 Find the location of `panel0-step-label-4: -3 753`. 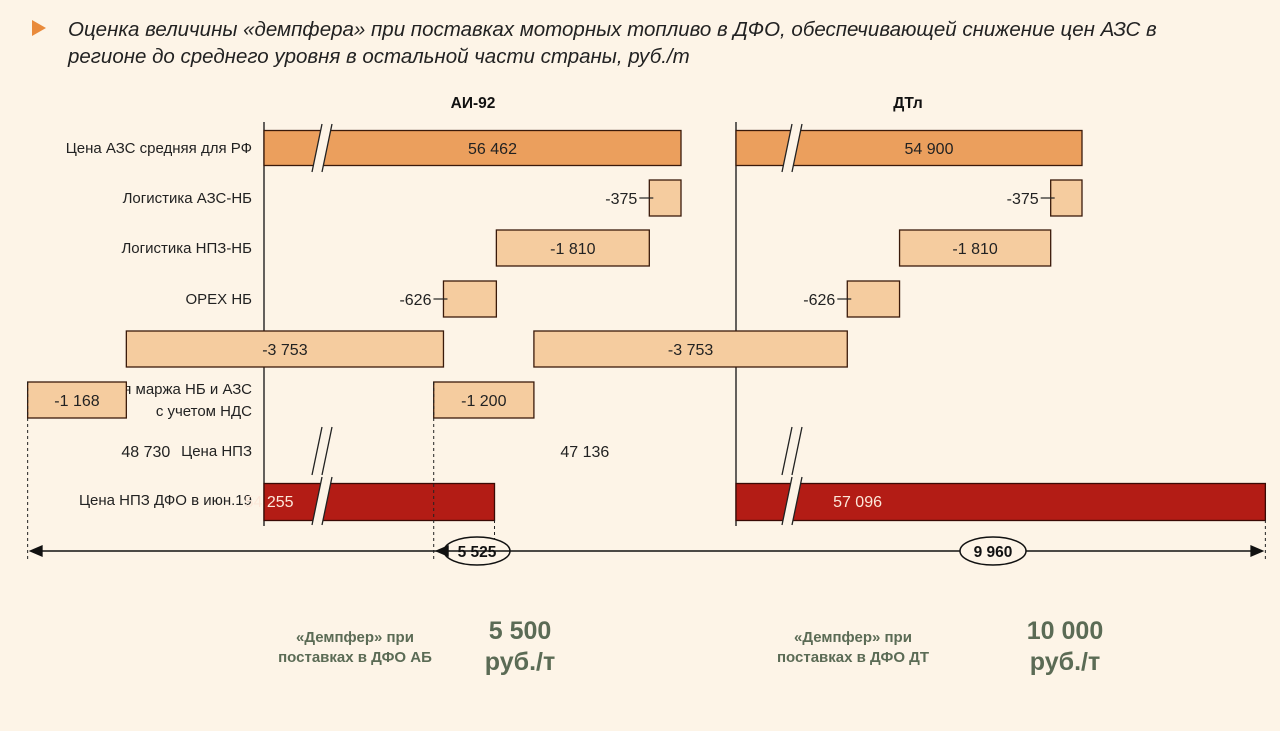

panel0-step-label-4: -3 753 is located at coordinates (284, 350).